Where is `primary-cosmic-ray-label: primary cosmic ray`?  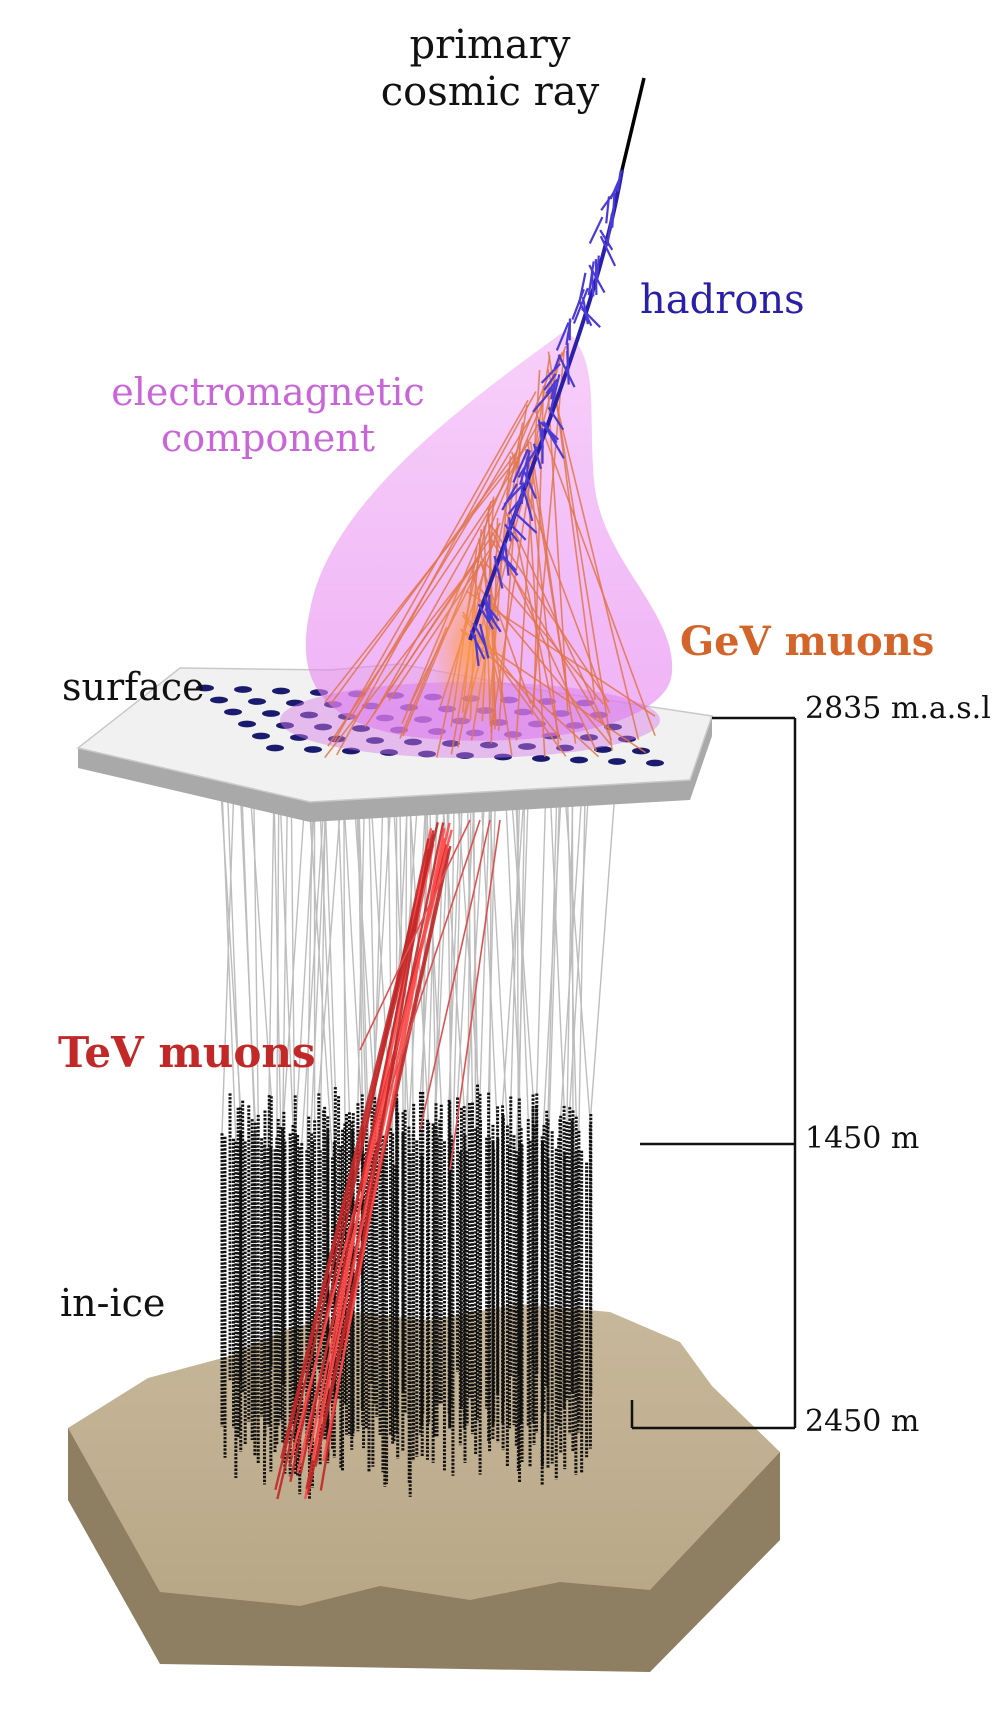
primary-cosmic-ray-label: primary cosmic ray is located at coordinates (490, 69).